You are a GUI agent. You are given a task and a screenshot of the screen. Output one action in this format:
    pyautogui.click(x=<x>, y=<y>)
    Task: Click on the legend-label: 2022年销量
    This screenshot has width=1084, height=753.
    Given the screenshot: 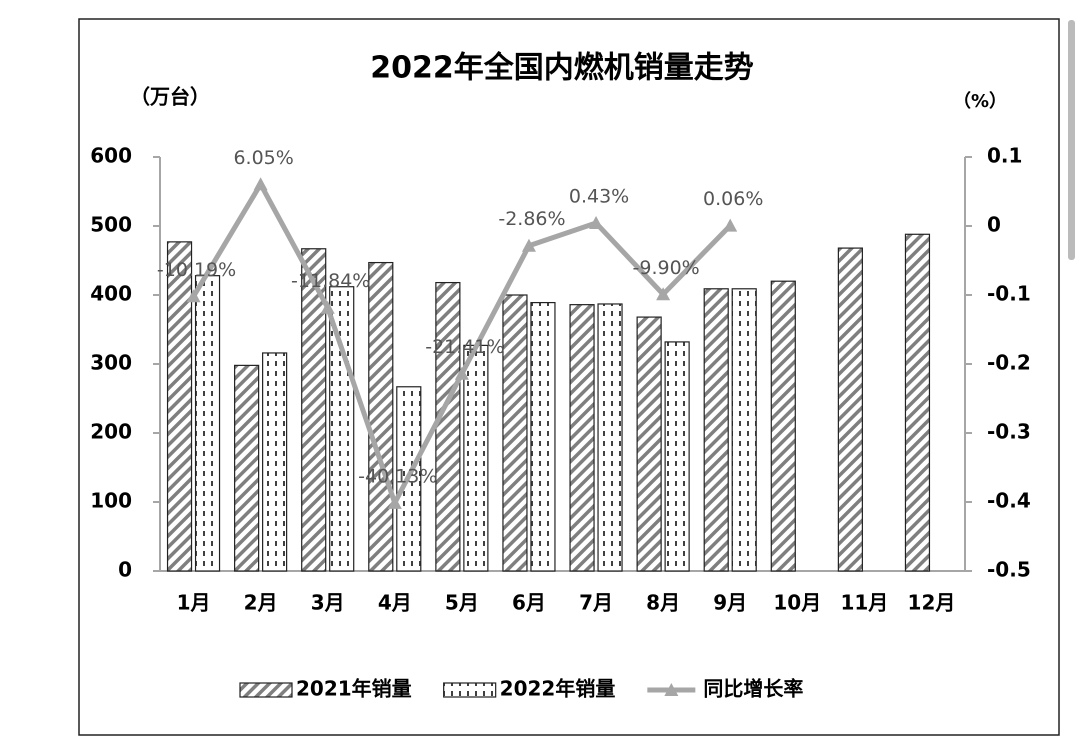 What is the action you would take?
    pyautogui.click(x=558, y=689)
    